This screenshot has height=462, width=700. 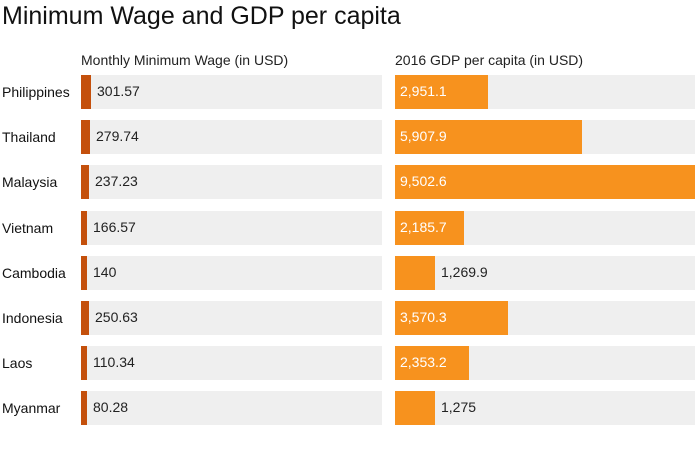 I want to click on category-label-thailand: Thailand, so click(x=29, y=137).